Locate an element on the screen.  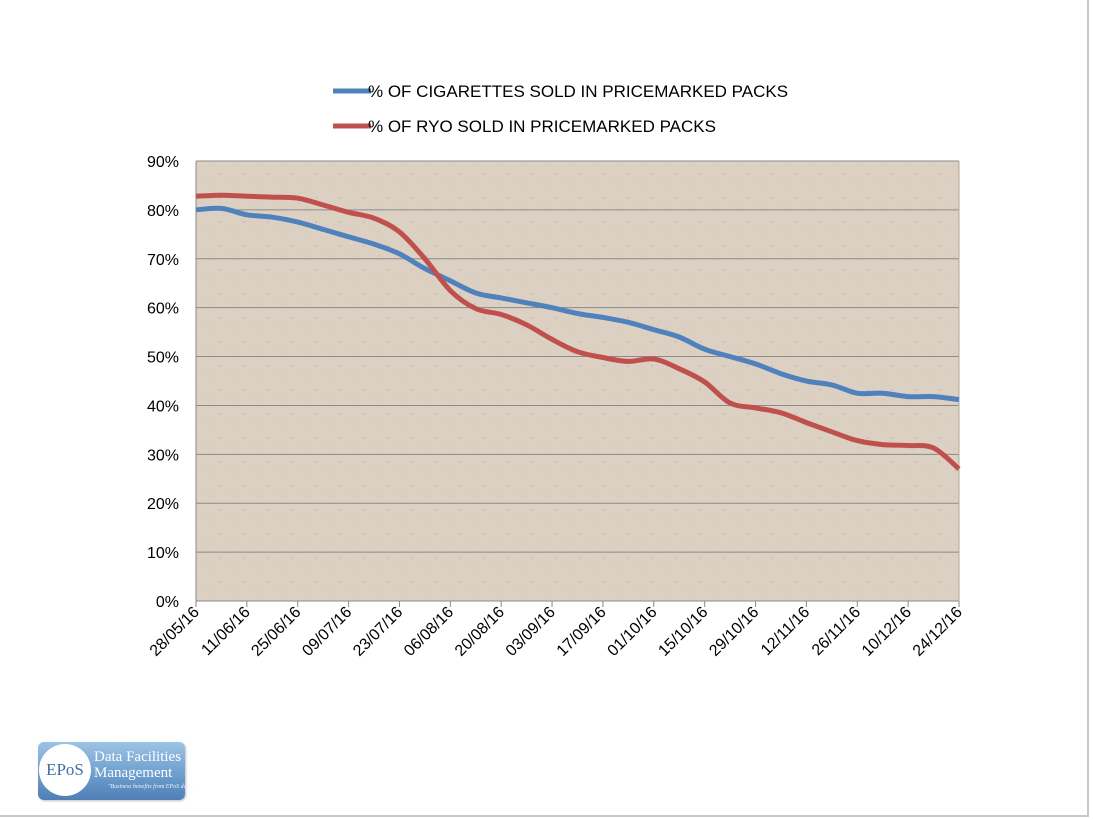
y-tick-label: 80% is located at coordinates (163, 211).